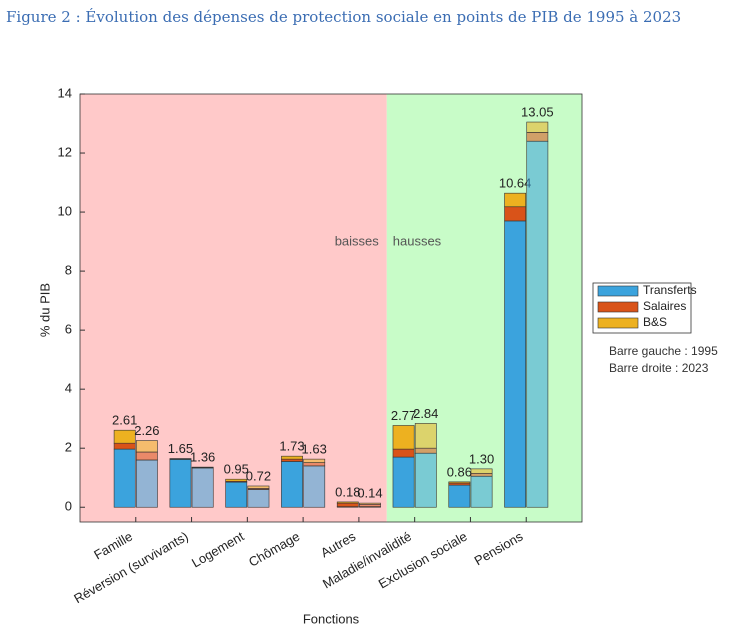 The width and height of the screenshot is (754, 636). What do you see at coordinates (218, 549) in the screenshot?
I see `x-tick-label: Logement` at bounding box center [218, 549].